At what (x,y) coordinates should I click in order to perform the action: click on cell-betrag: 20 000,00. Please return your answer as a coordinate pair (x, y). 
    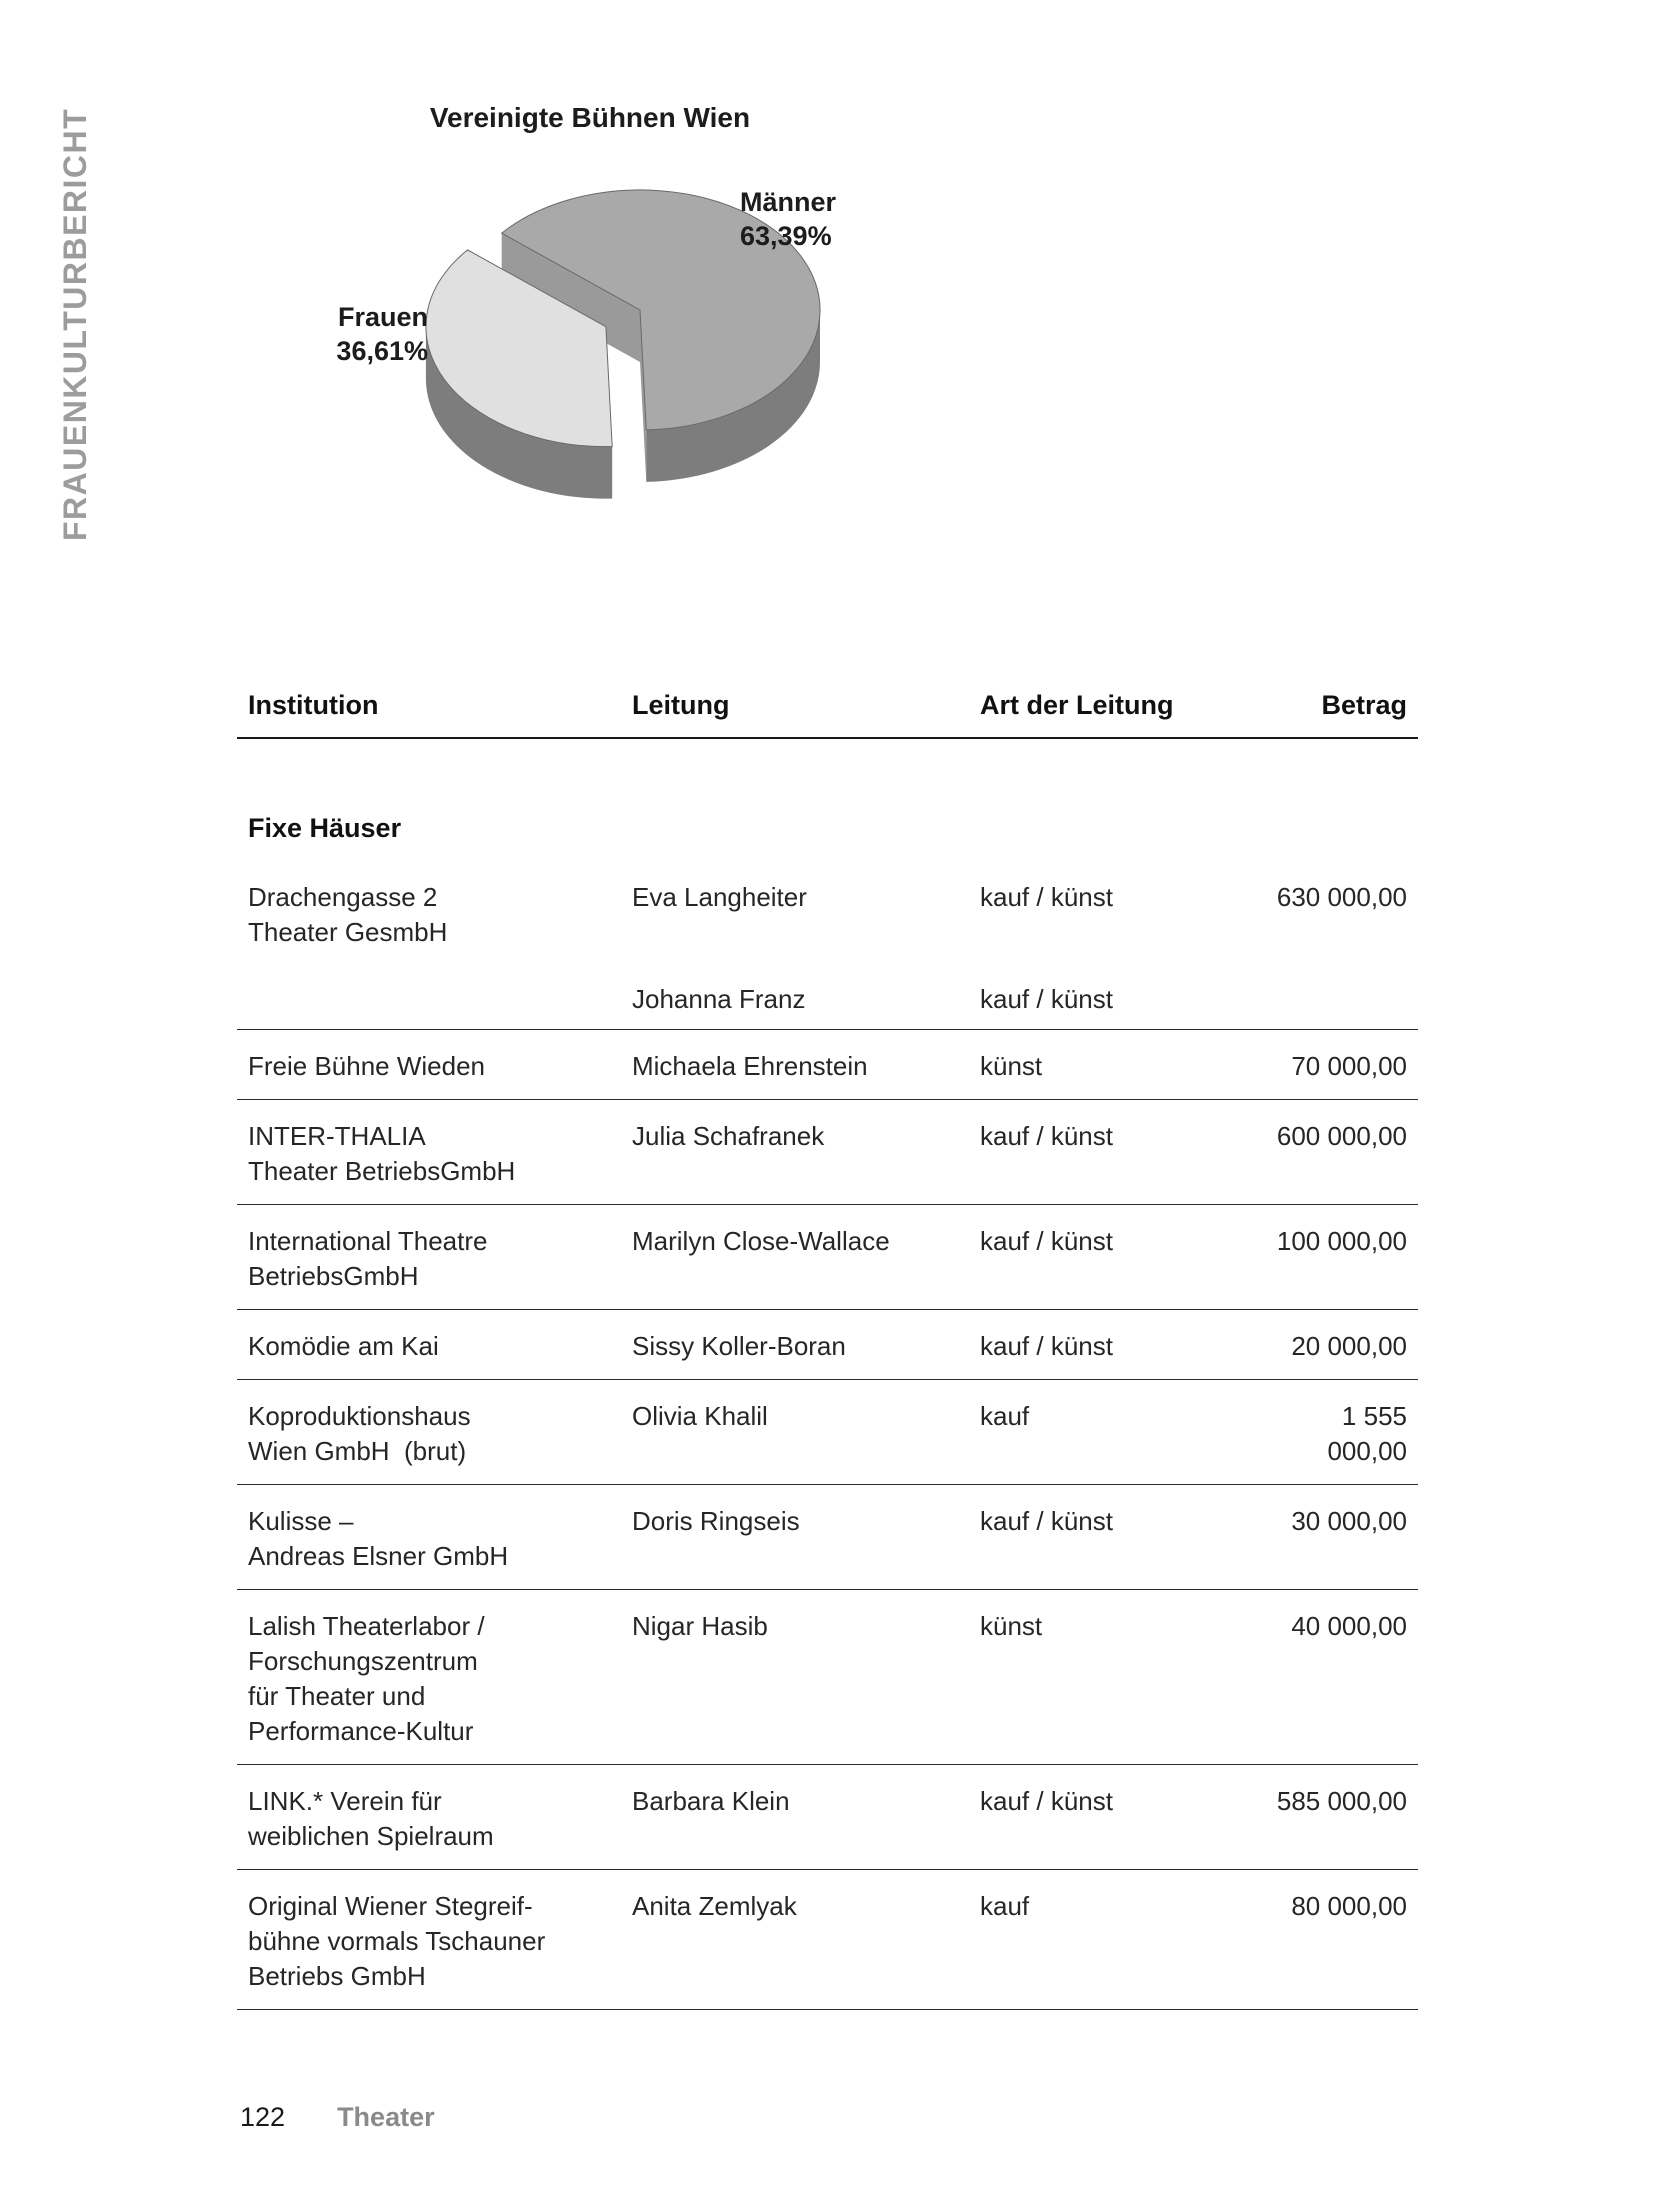
    Looking at the image, I should click on (1349, 1346).